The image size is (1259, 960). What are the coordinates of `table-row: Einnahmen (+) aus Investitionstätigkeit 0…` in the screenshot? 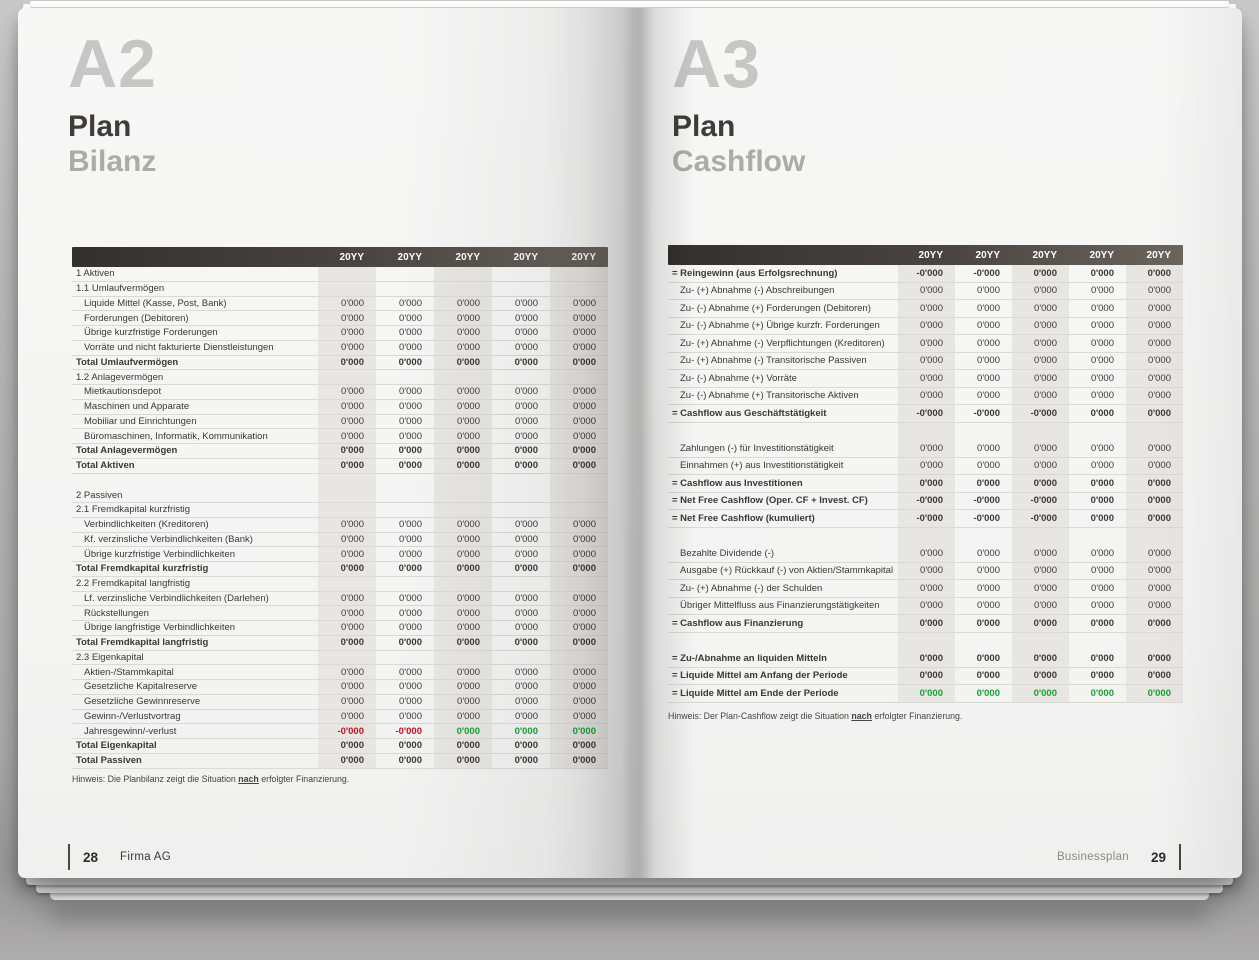 It's located at (925, 466).